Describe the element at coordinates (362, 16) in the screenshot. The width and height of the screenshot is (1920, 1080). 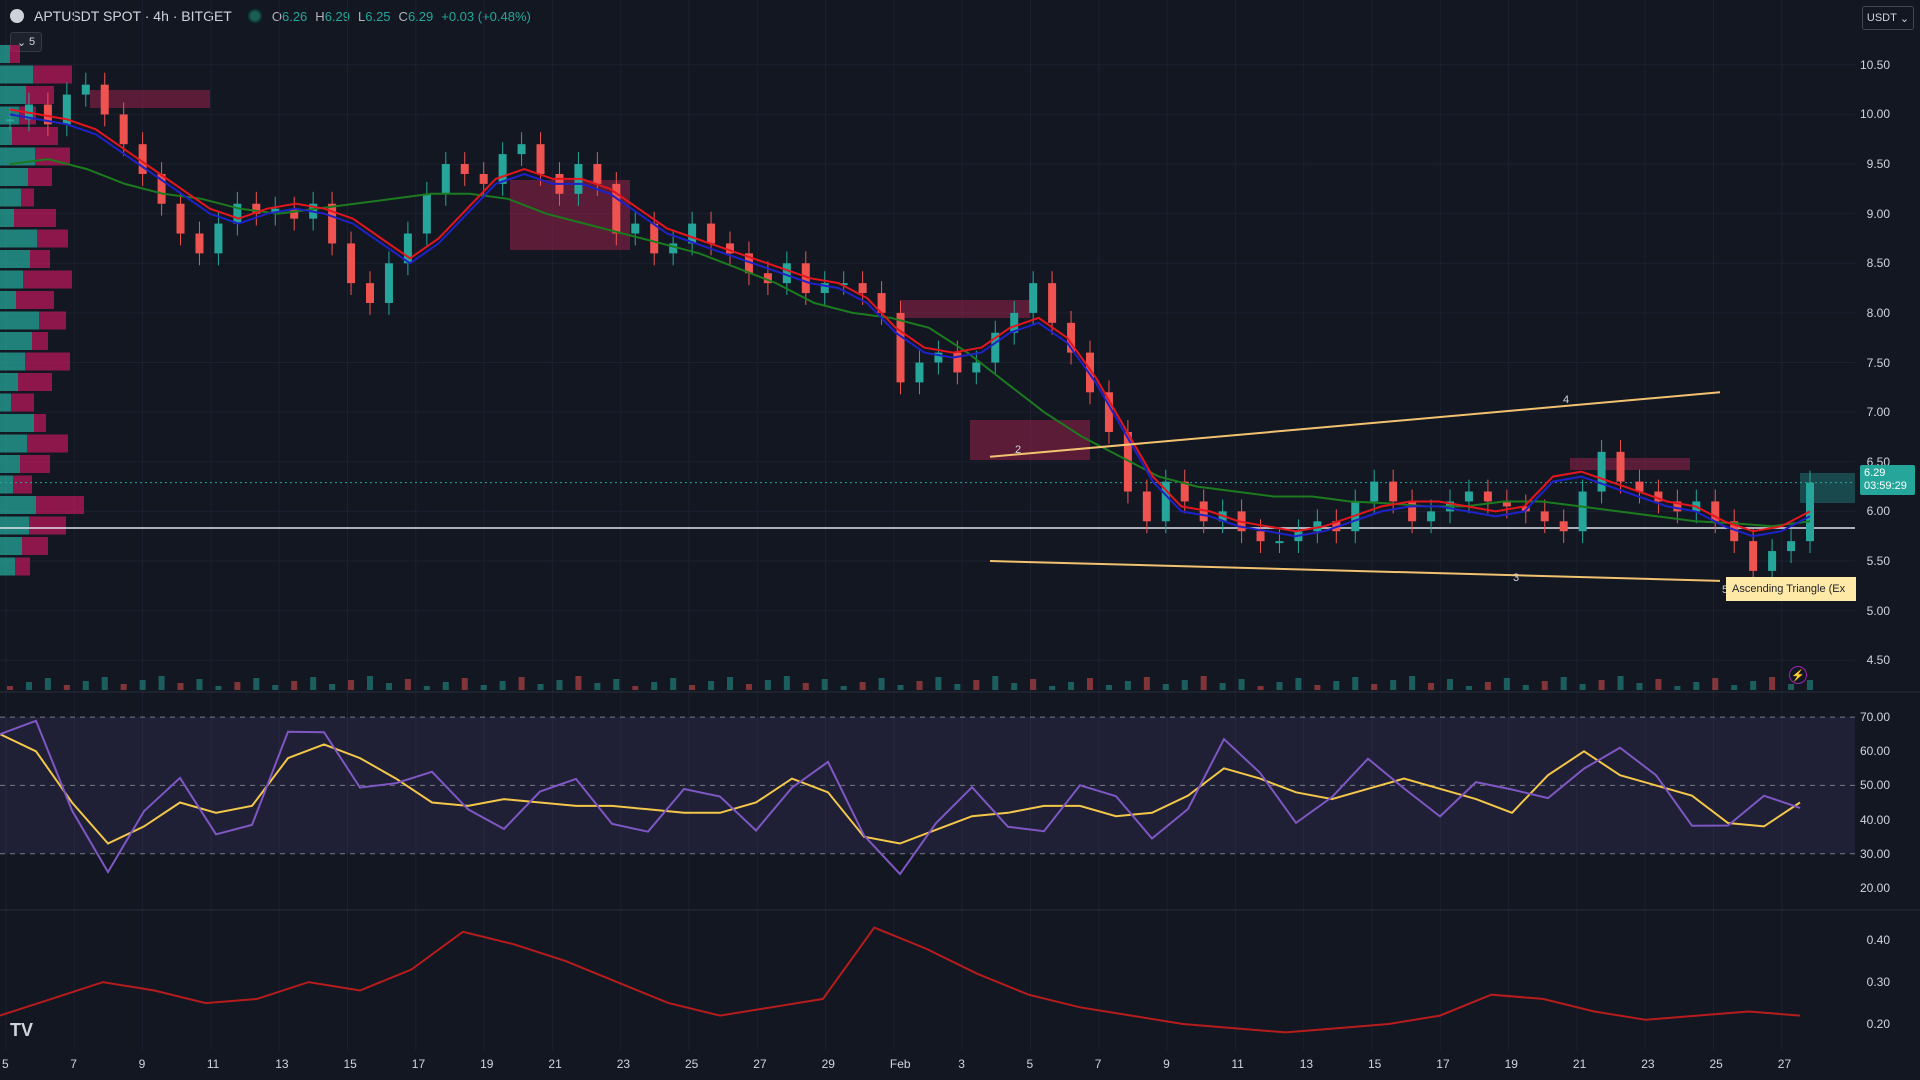
I see `low-key: L` at that location.